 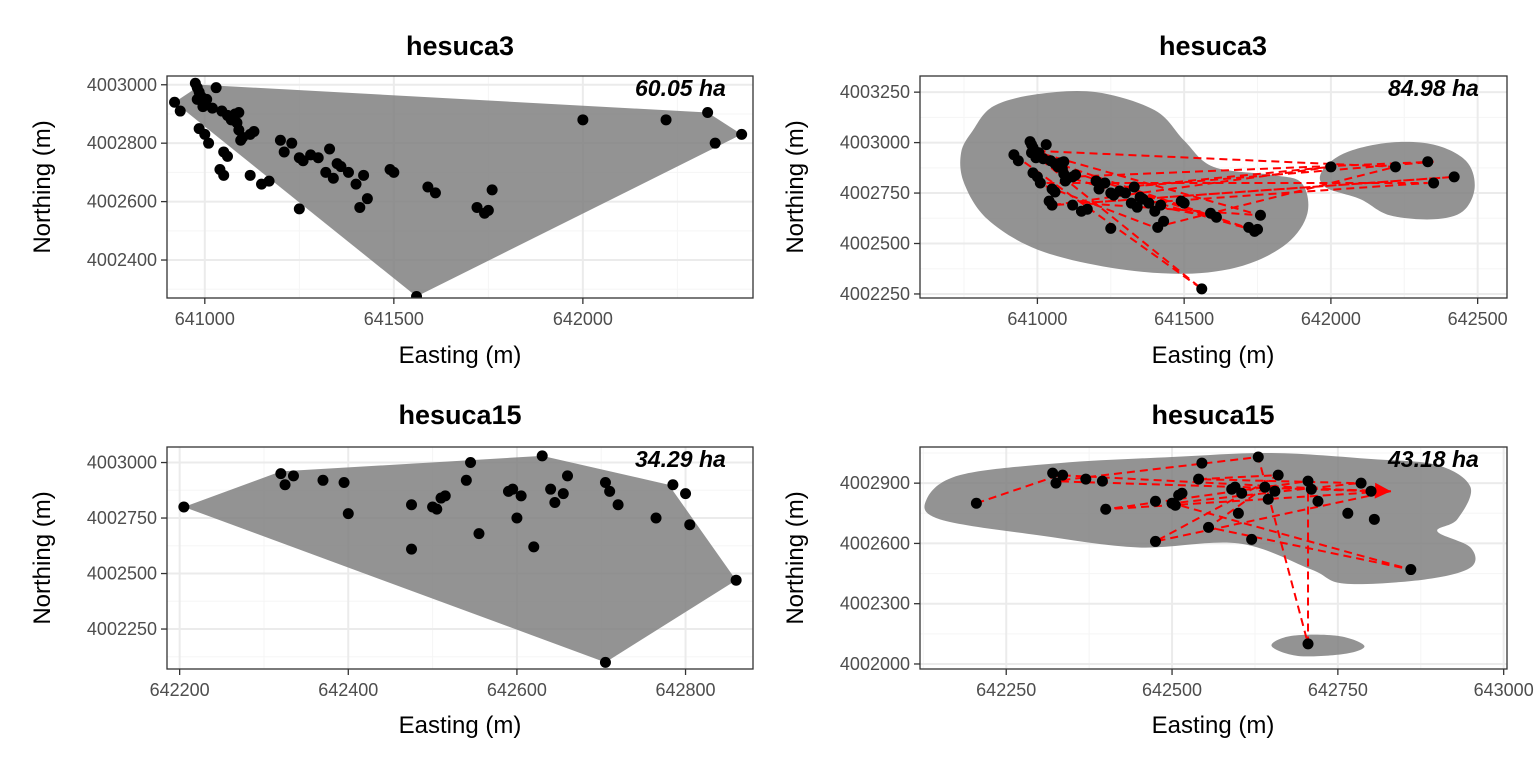 What do you see at coordinates (1478, 319) in the screenshot?
I see `x-tick-label: 642500` at bounding box center [1478, 319].